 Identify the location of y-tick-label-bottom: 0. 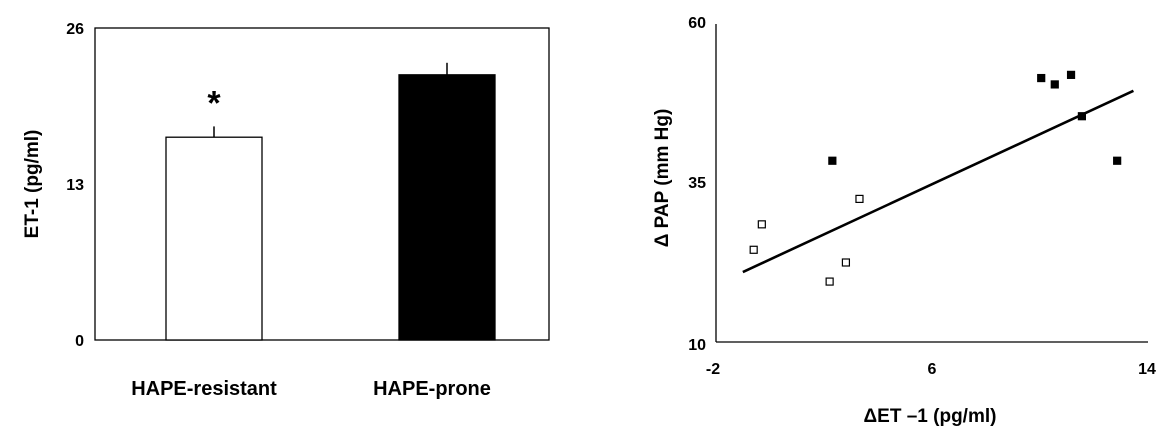
(79, 341).